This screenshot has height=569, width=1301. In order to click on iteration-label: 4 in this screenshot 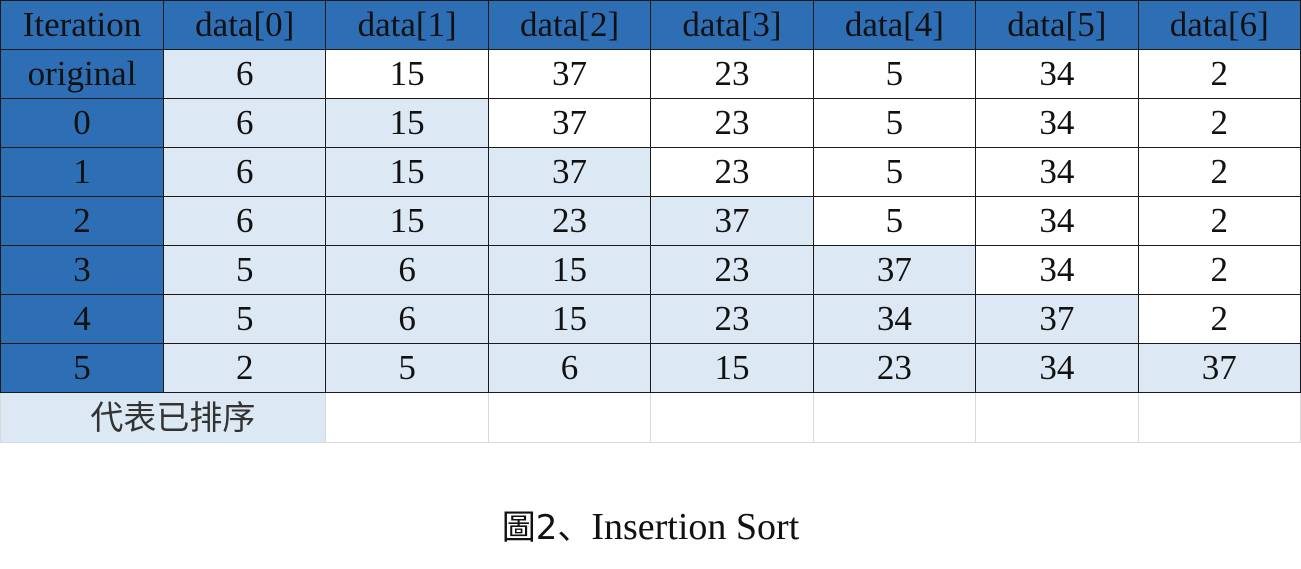, I will do `click(82, 319)`.